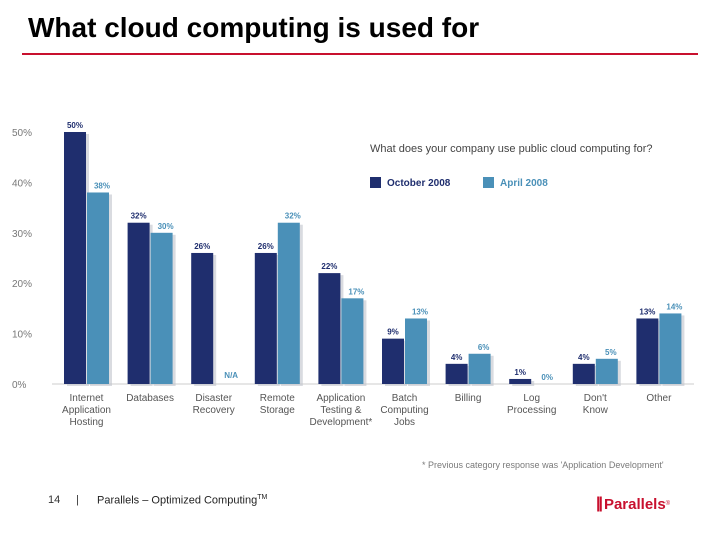 This screenshot has height=540, width=720. Describe the element at coordinates (329, 266) in the screenshot. I see `data-label: 22%` at that location.